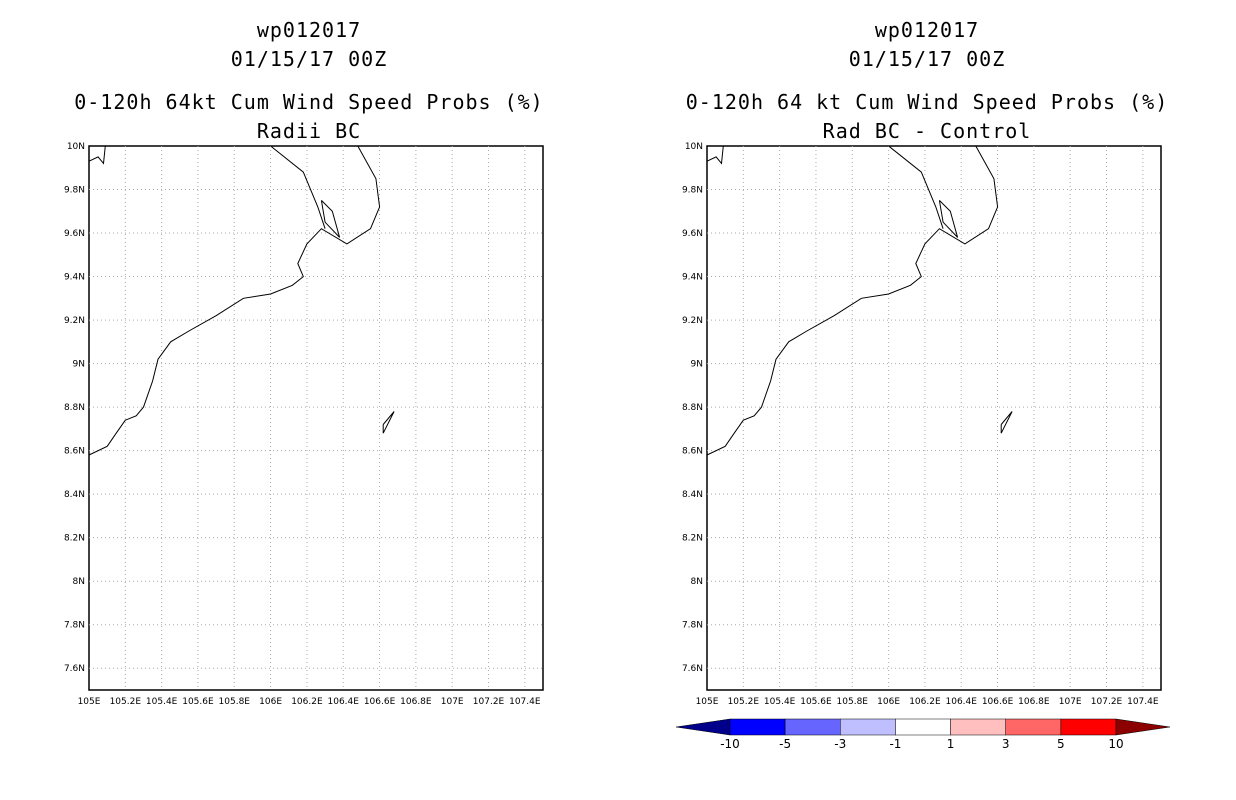  I want to click on colorbar-label: -5, so click(785, 744).